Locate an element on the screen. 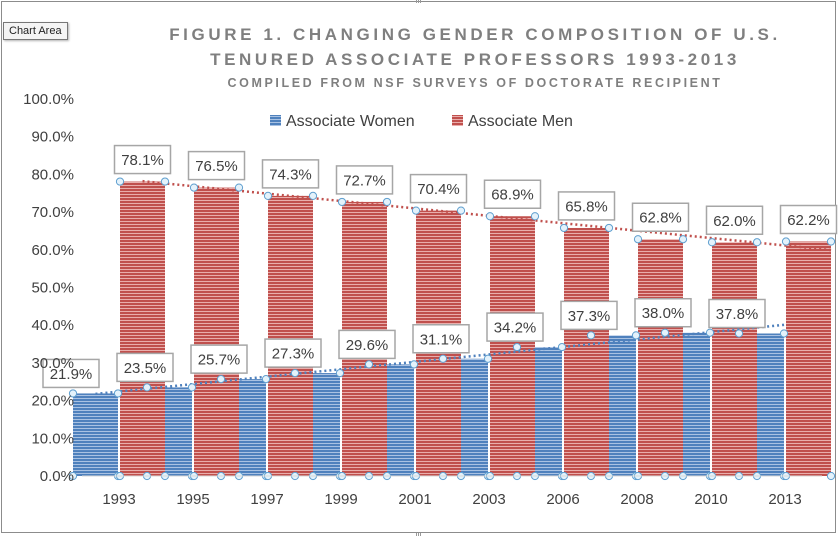 This screenshot has width=839, height=536. data-label: 68.9% is located at coordinates (512, 194).